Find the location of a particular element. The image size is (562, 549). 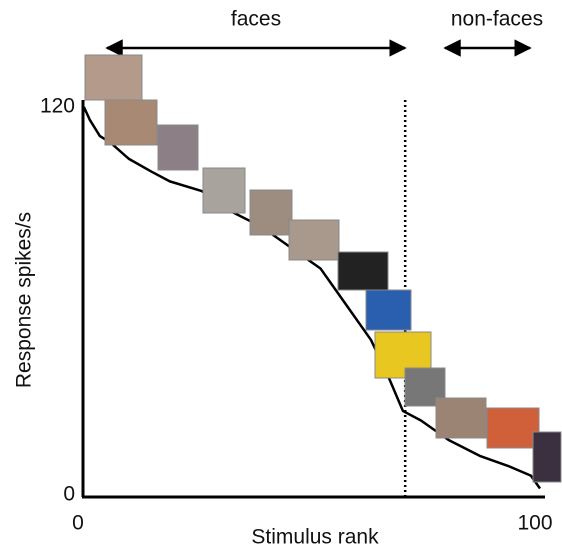

x-tick-label: 100 is located at coordinates (534, 523).